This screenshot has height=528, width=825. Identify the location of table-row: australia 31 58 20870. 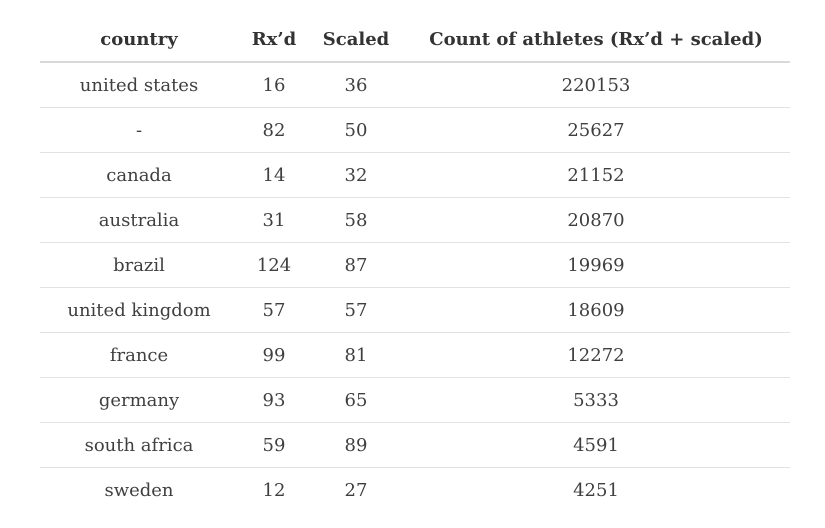
(415, 220).